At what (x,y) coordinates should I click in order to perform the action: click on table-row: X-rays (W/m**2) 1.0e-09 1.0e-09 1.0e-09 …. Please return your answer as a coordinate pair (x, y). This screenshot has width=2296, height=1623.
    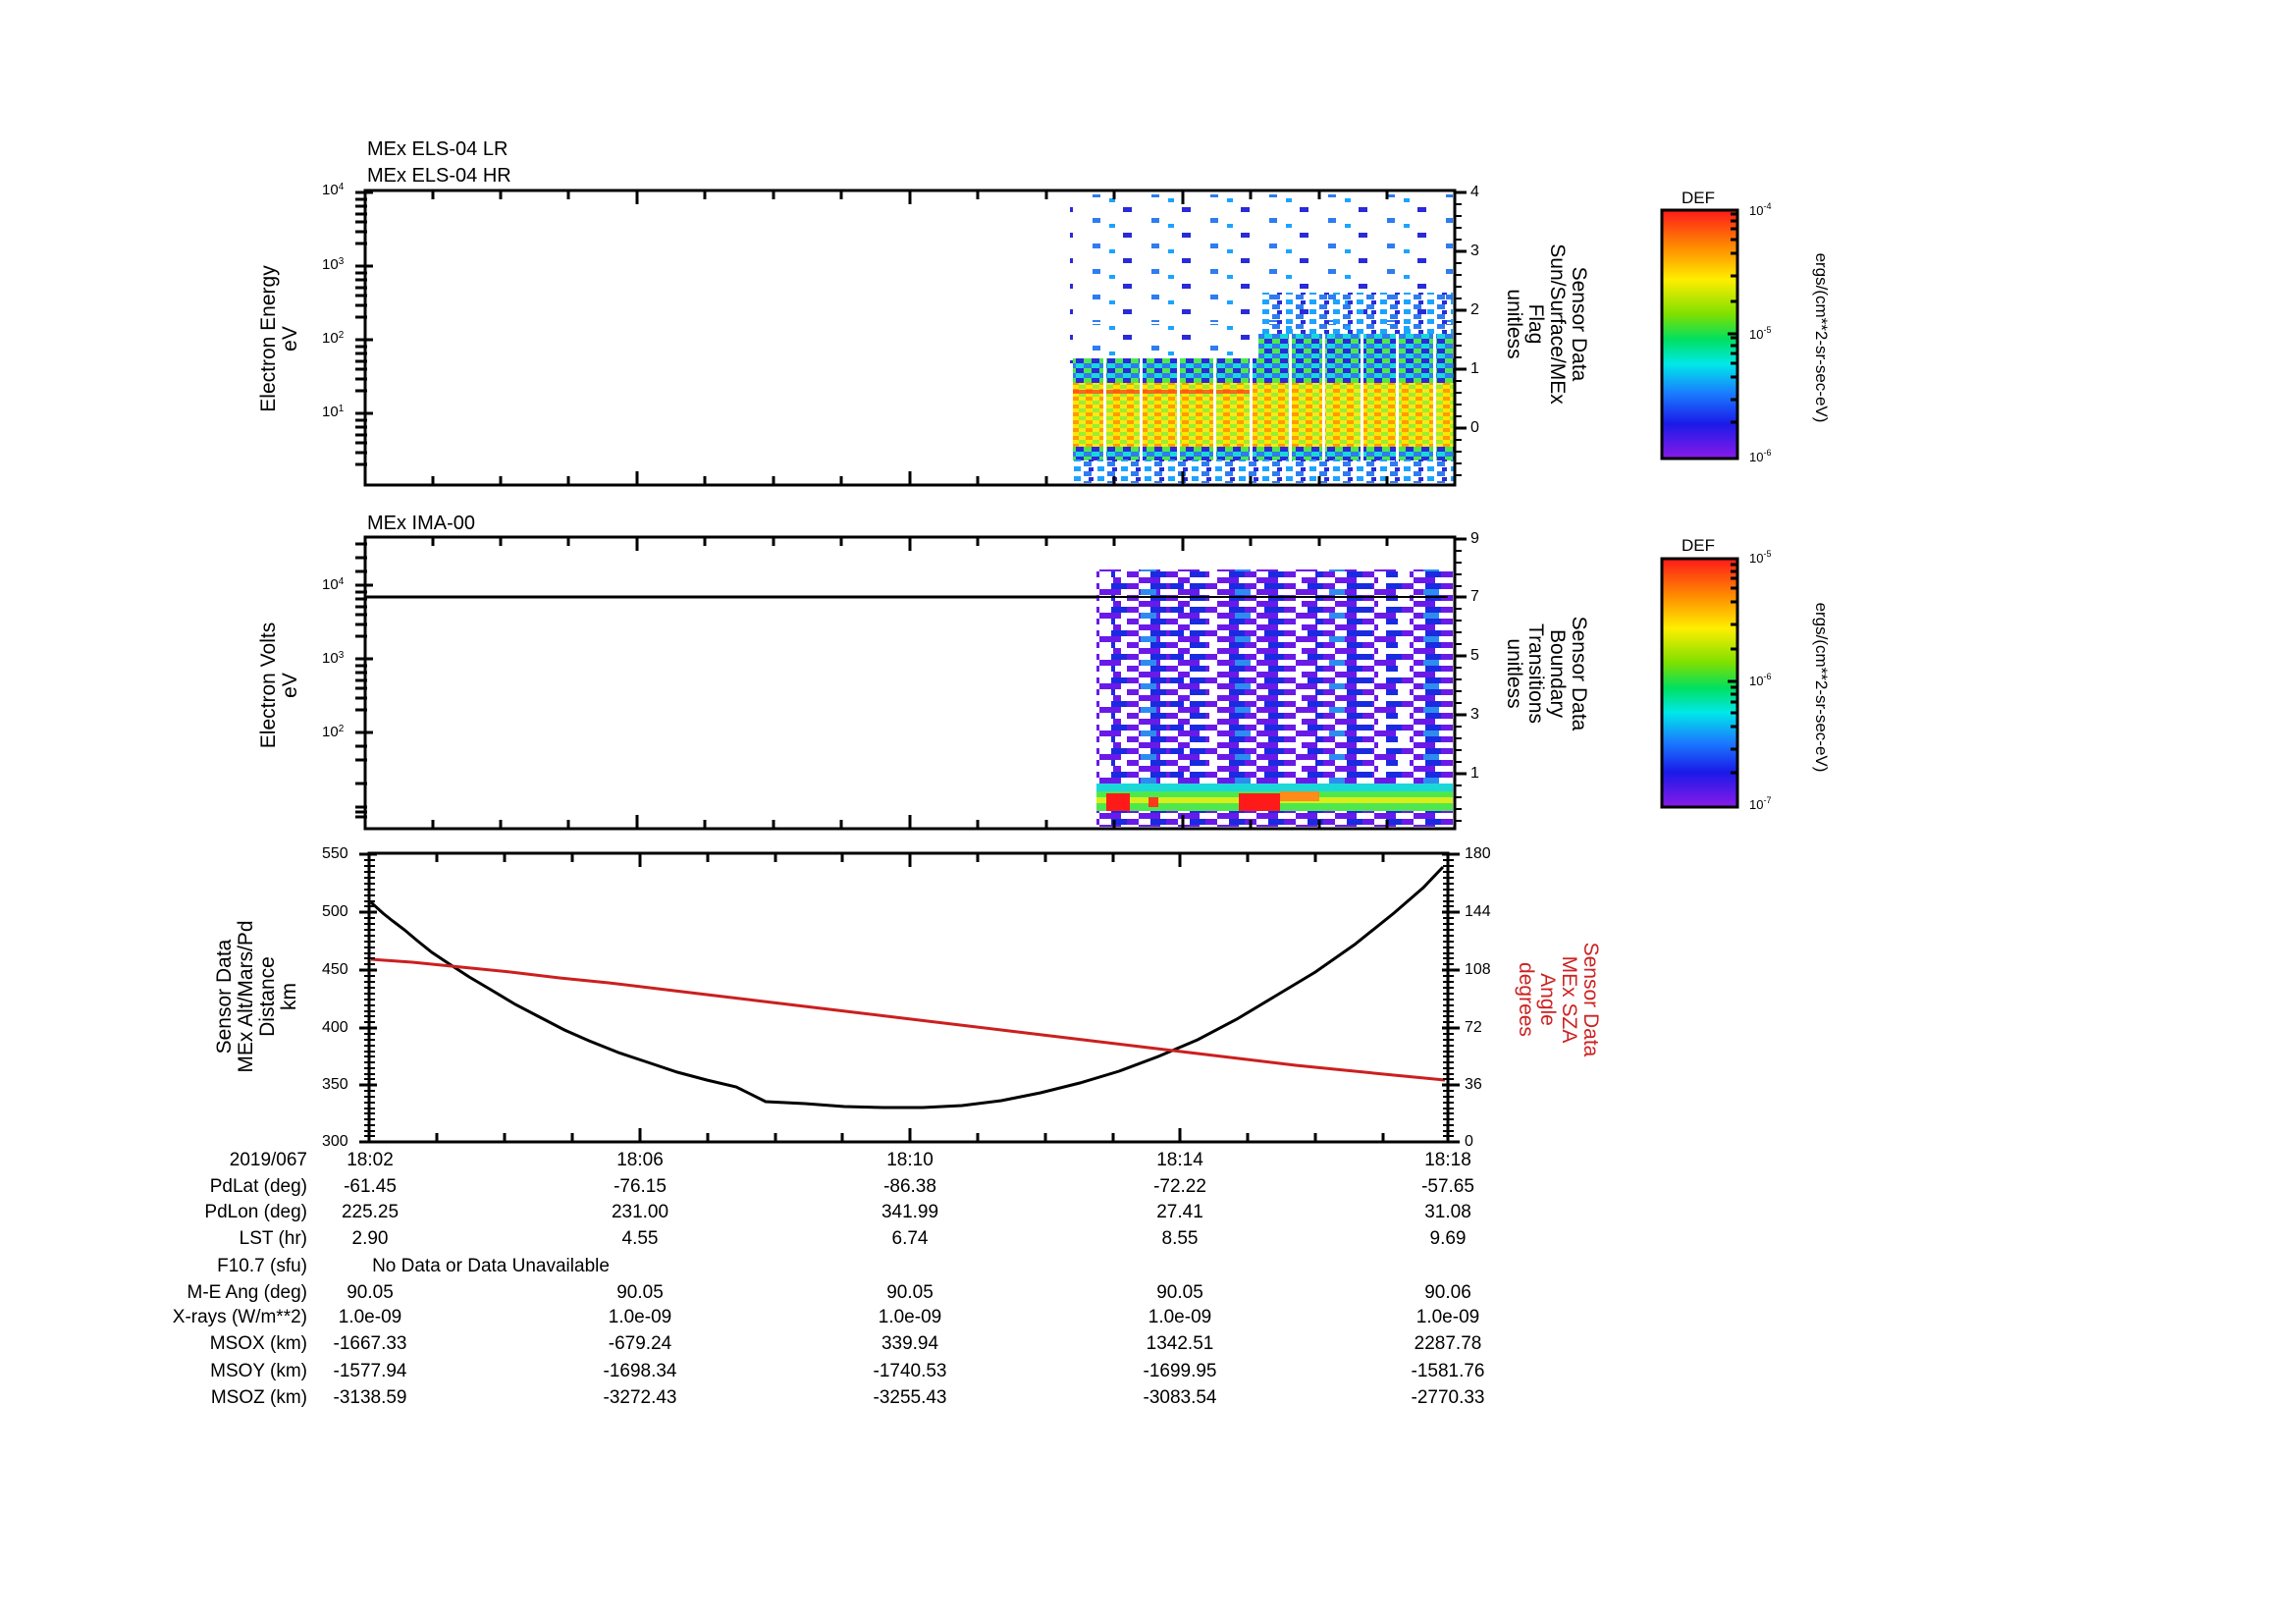
    Looking at the image, I should click on (826, 1317).